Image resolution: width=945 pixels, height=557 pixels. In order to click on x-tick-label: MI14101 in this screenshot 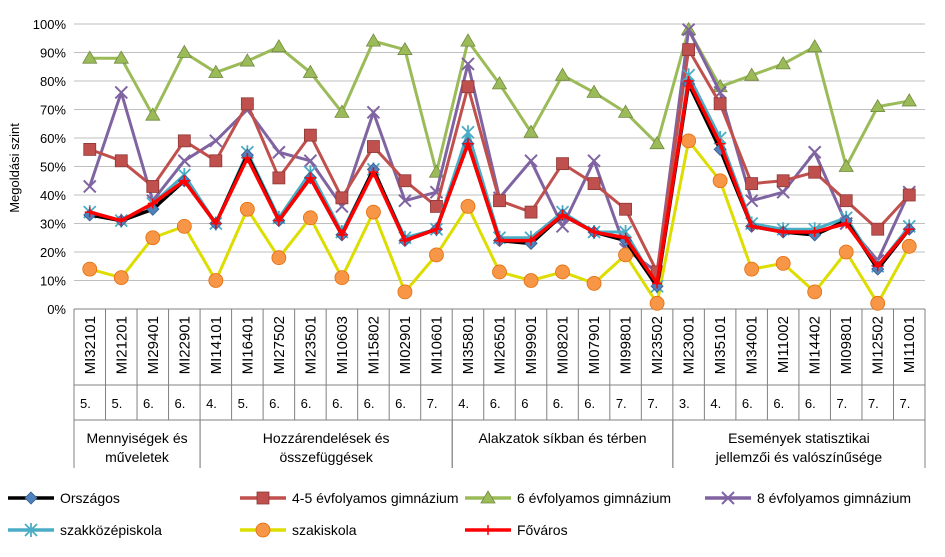, I will do `click(216, 345)`.